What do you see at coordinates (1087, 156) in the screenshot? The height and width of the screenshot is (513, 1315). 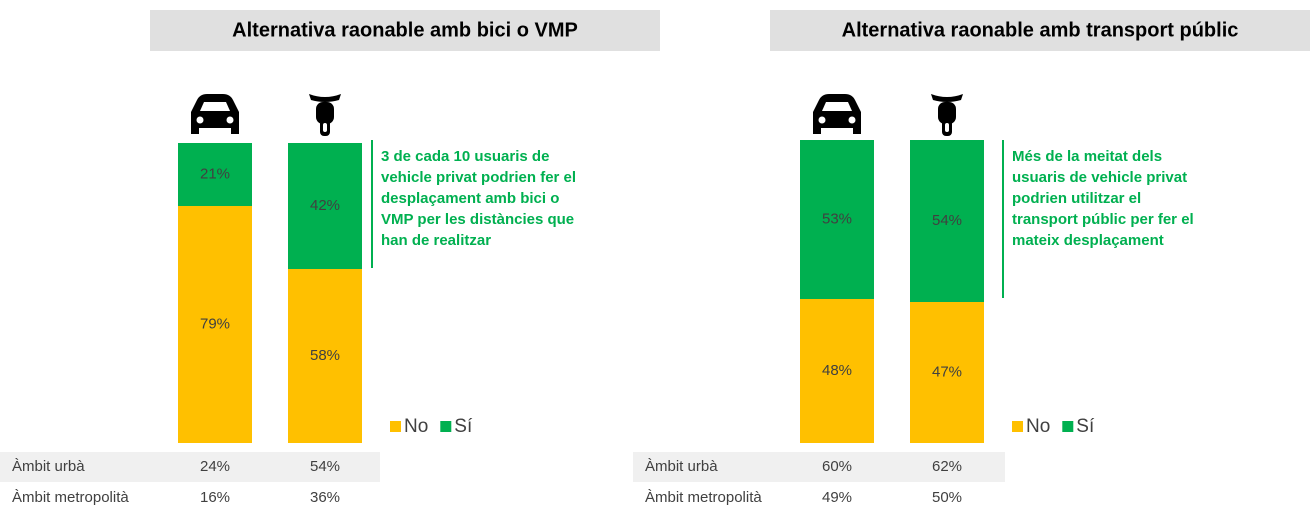 I see `annotation: Més de la meitat dels` at bounding box center [1087, 156].